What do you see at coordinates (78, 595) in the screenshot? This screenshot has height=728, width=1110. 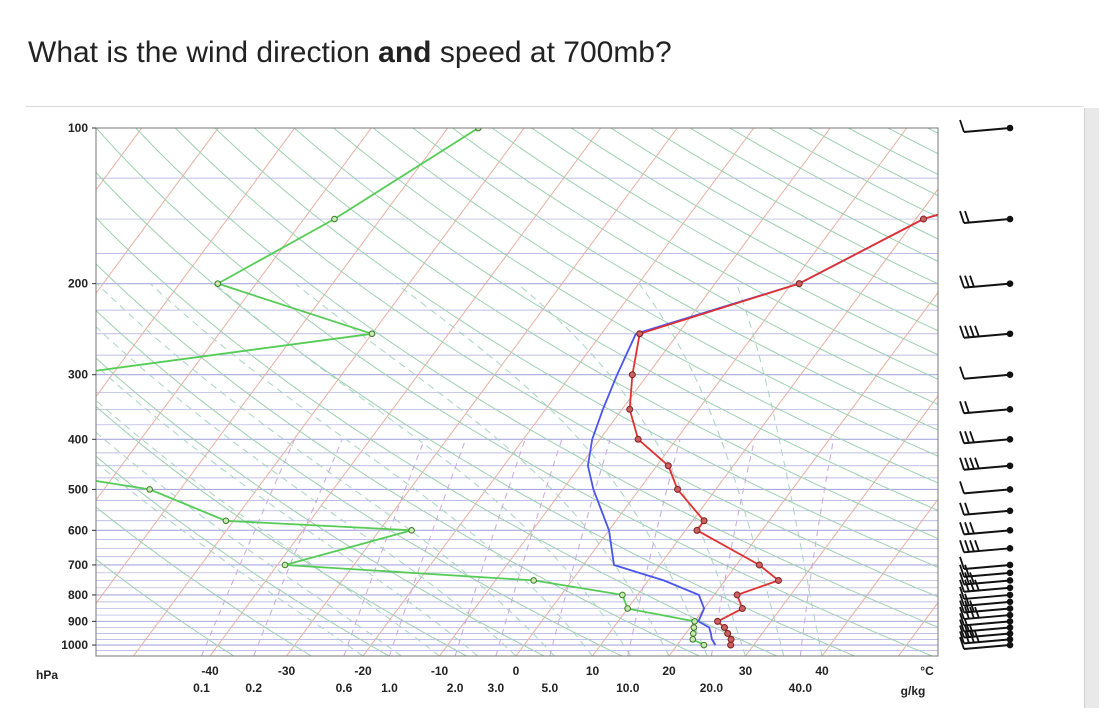 I see `pressure-tick-label: 800` at bounding box center [78, 595].